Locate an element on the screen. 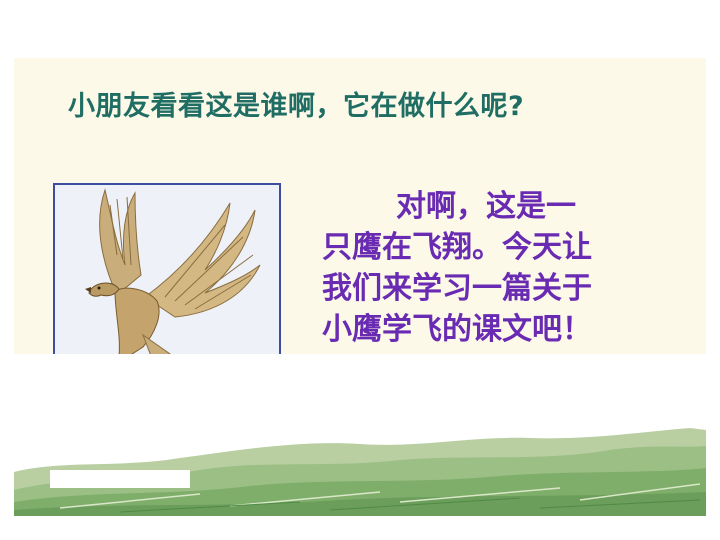 This screenshot has height=540, width=720. eagle-drawing is located at coordinates (173, 271).